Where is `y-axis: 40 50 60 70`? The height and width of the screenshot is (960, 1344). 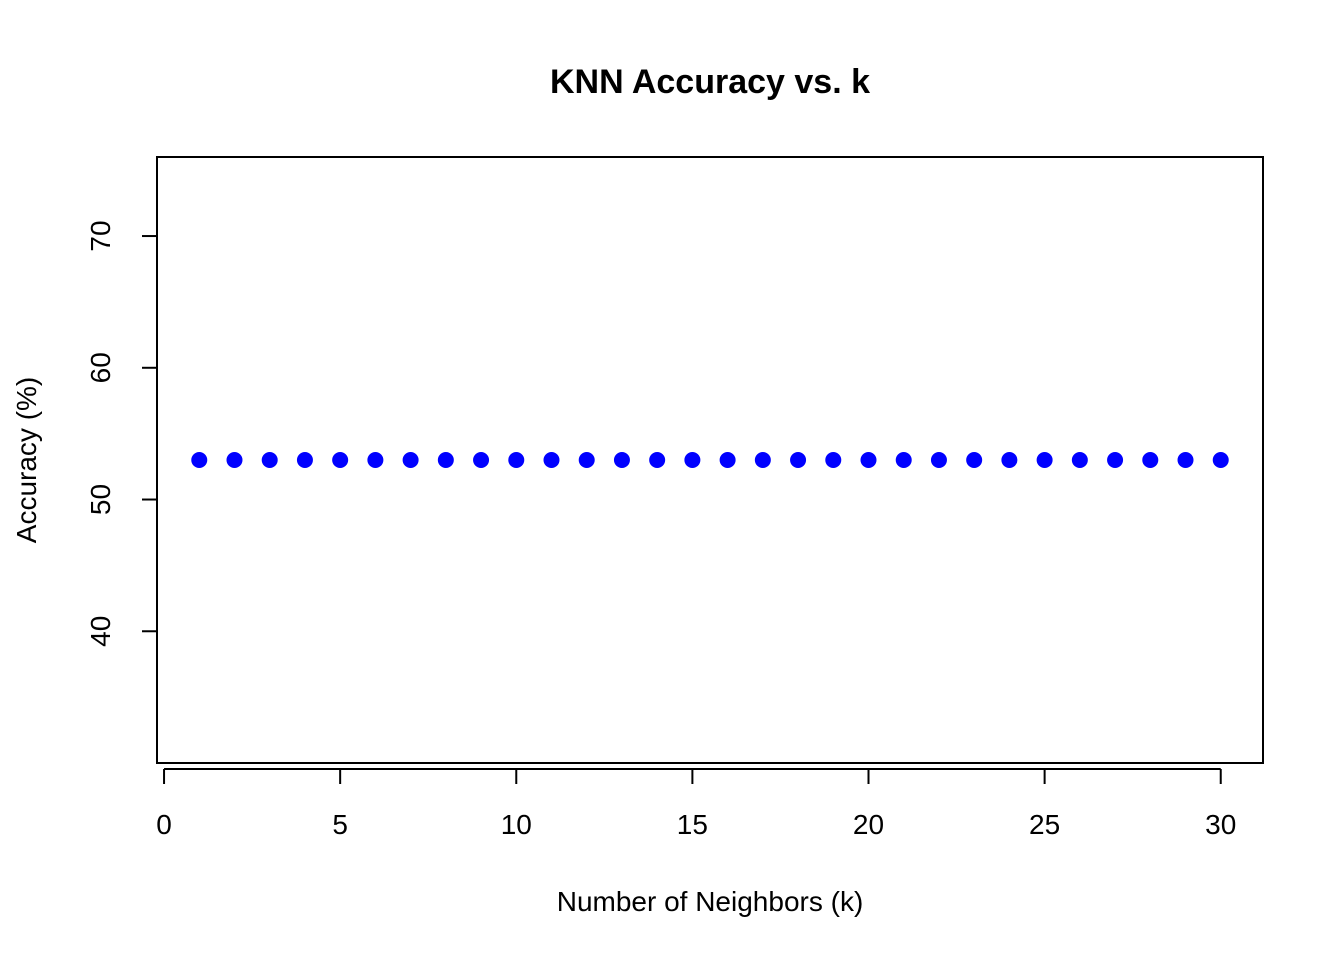 y-axis: 40 50 60 70 is located at coordinates (121, 433).